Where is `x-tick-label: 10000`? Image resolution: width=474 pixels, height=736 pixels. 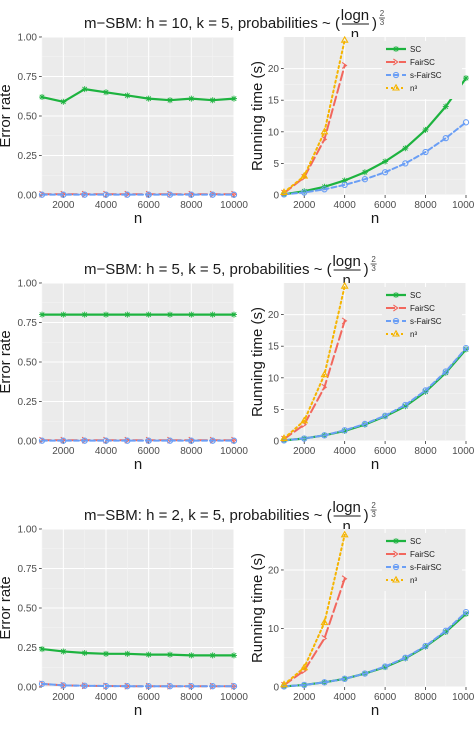
x-tick-label: 10000 is located at coordinates (463, 697).